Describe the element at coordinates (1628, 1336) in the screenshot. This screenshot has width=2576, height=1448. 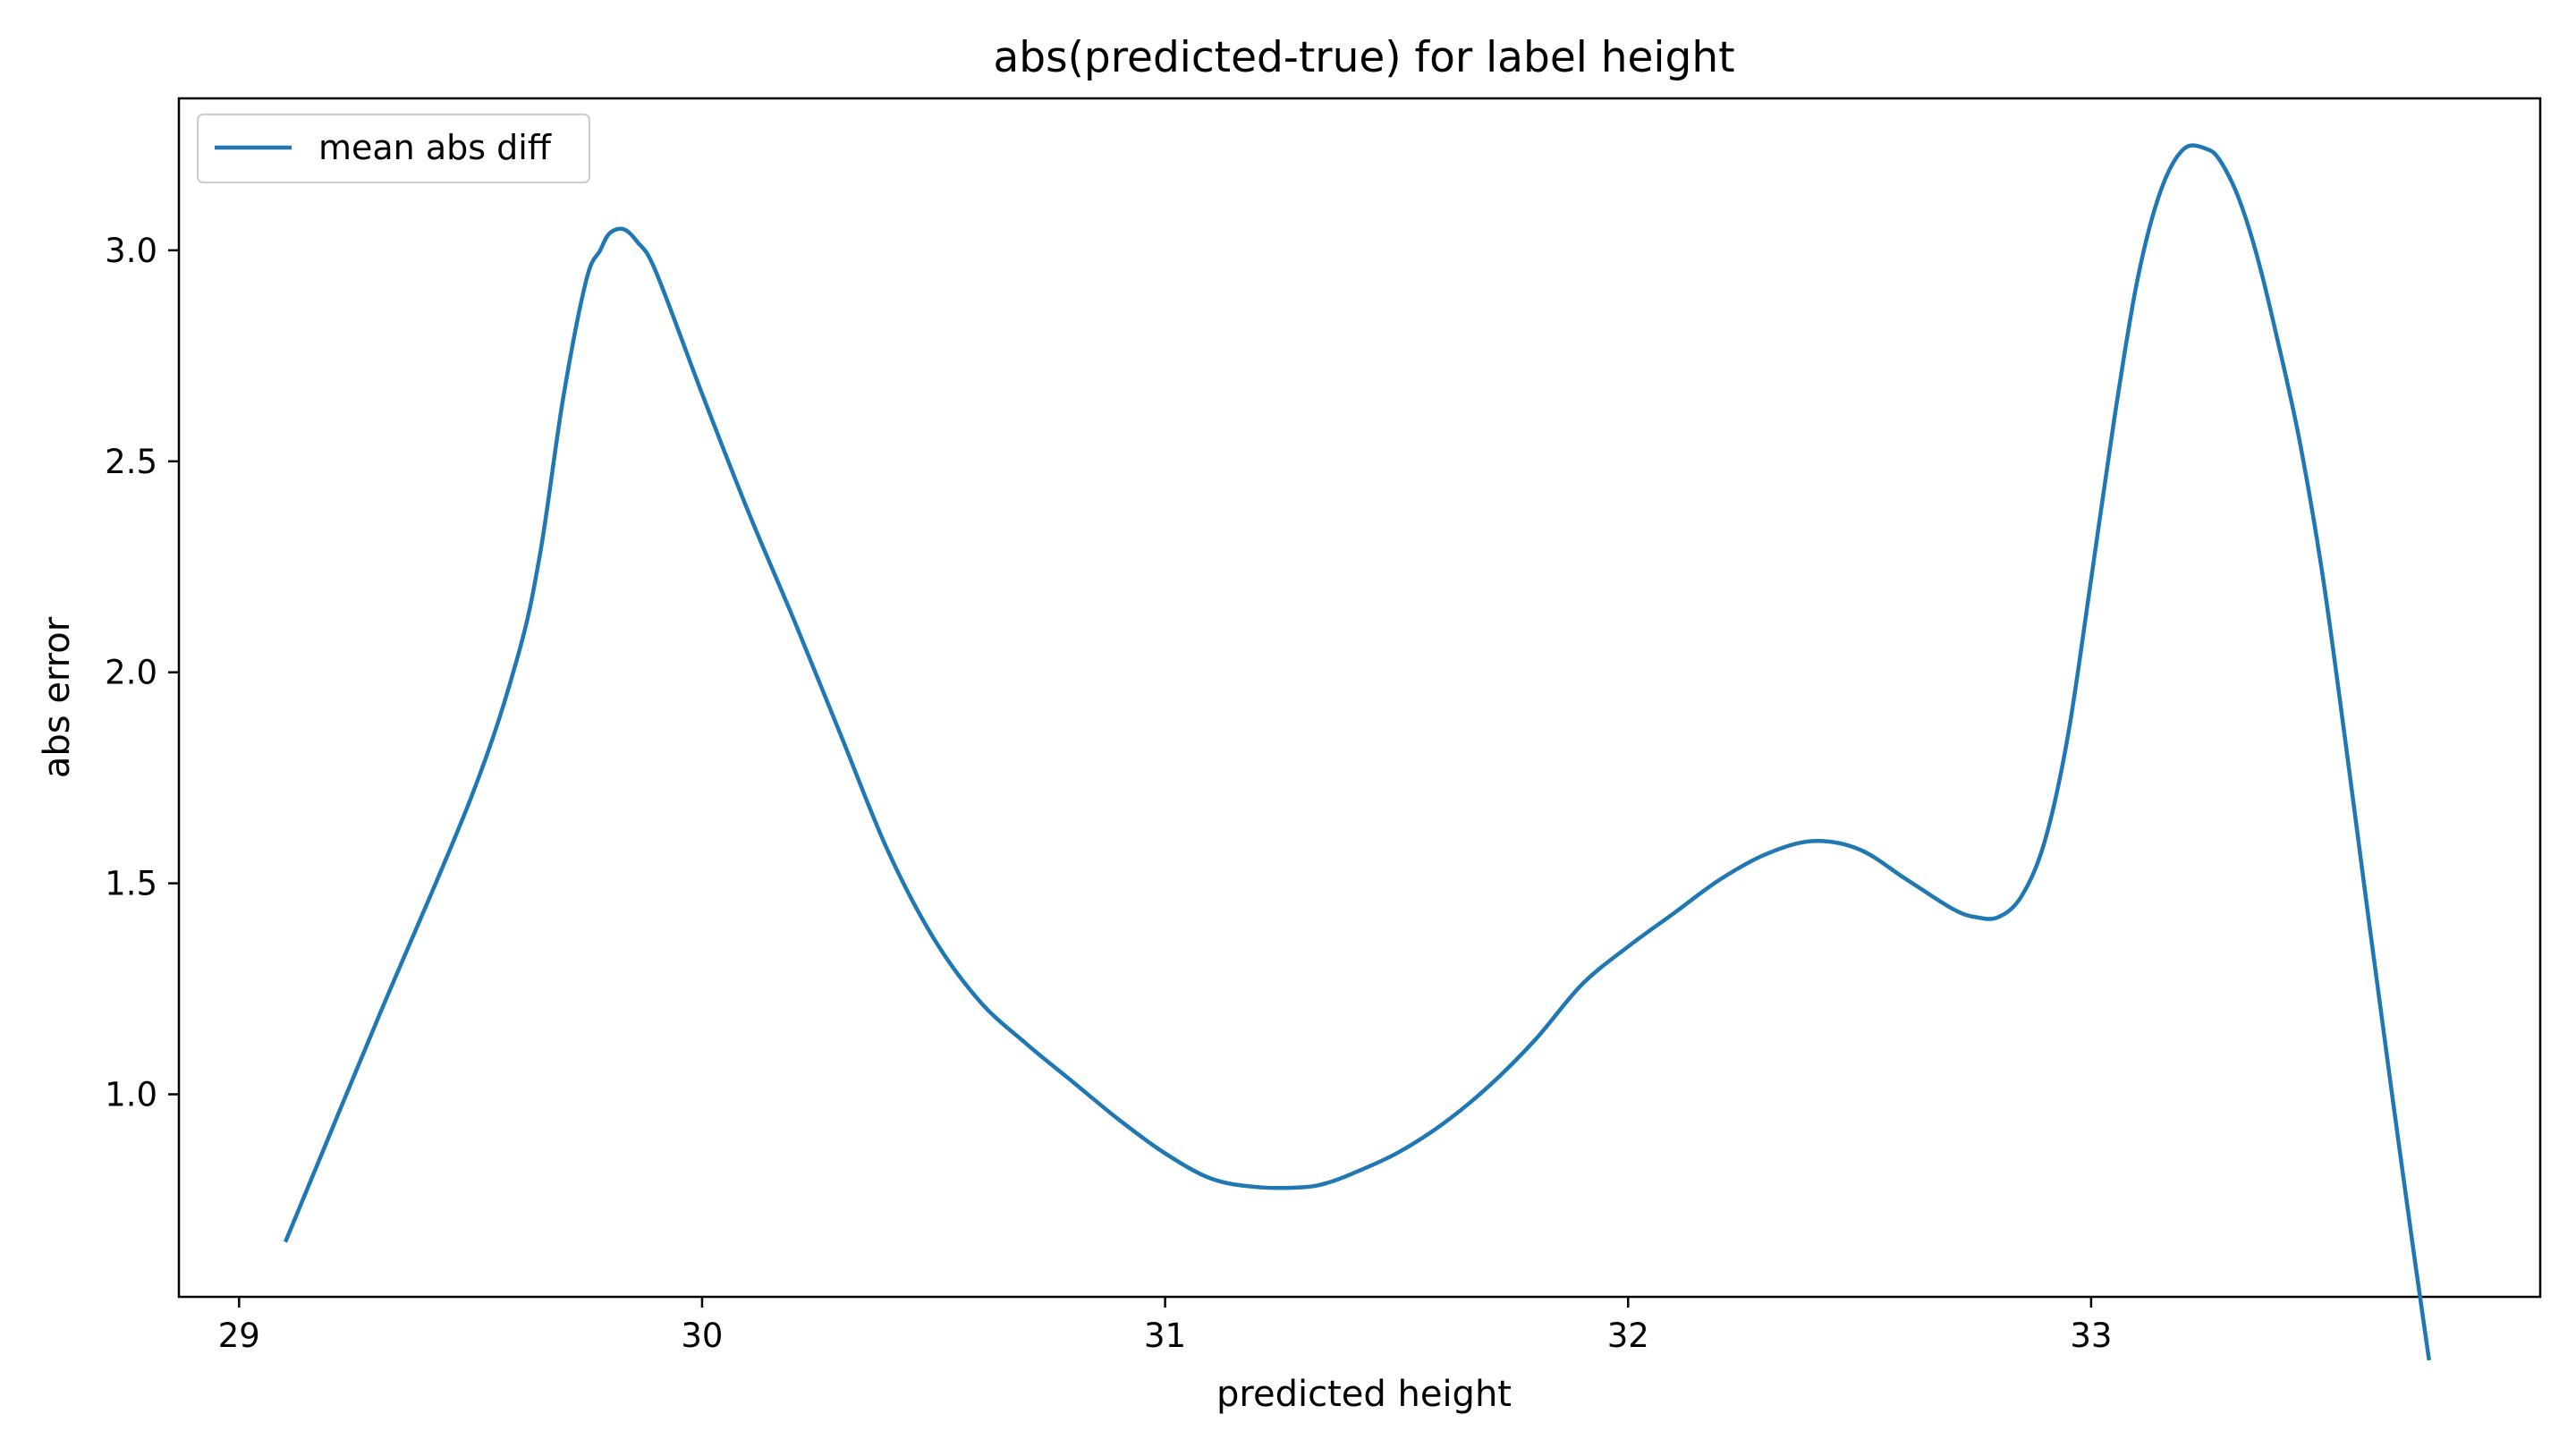
I see `x-tick-label: 32` at that location.